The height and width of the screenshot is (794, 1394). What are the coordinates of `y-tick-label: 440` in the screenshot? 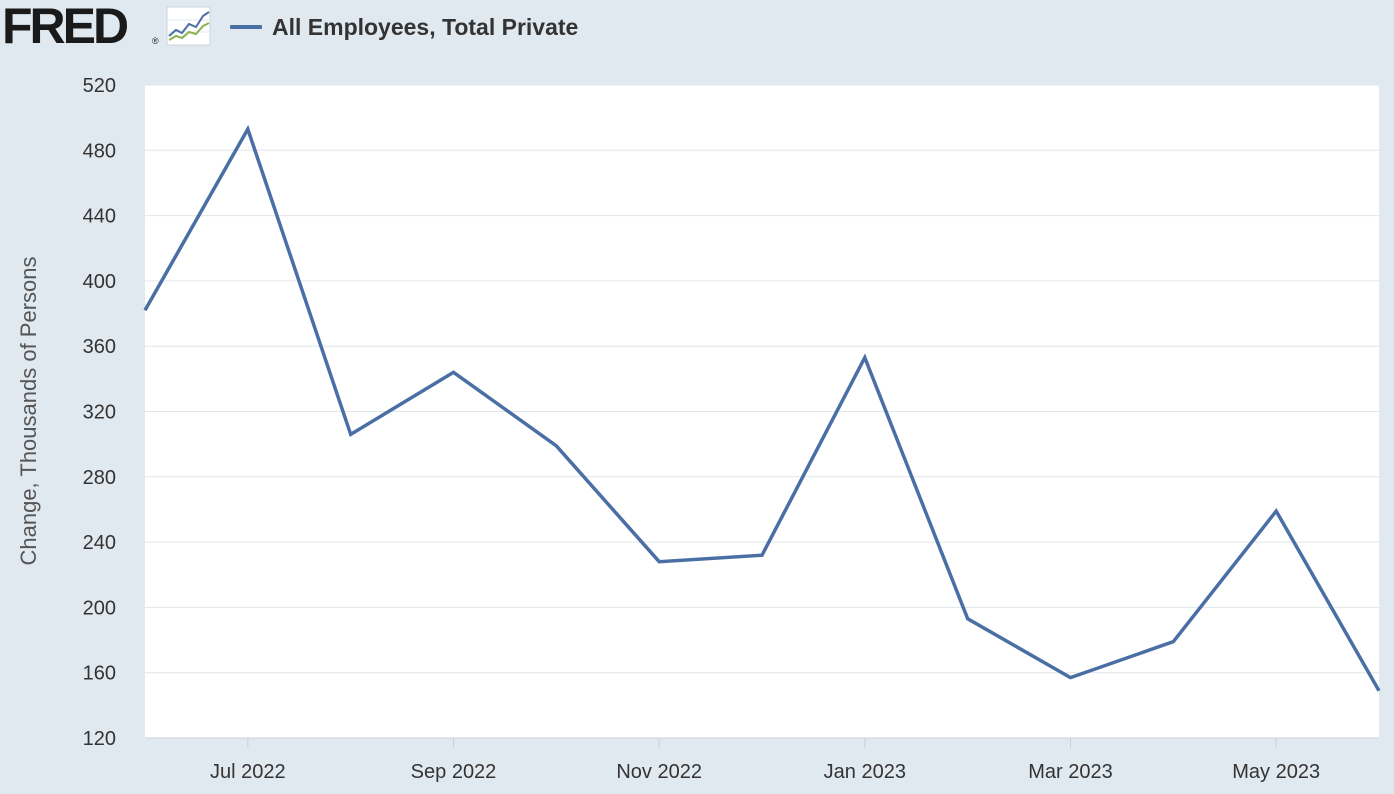 It's located at (99, 217).